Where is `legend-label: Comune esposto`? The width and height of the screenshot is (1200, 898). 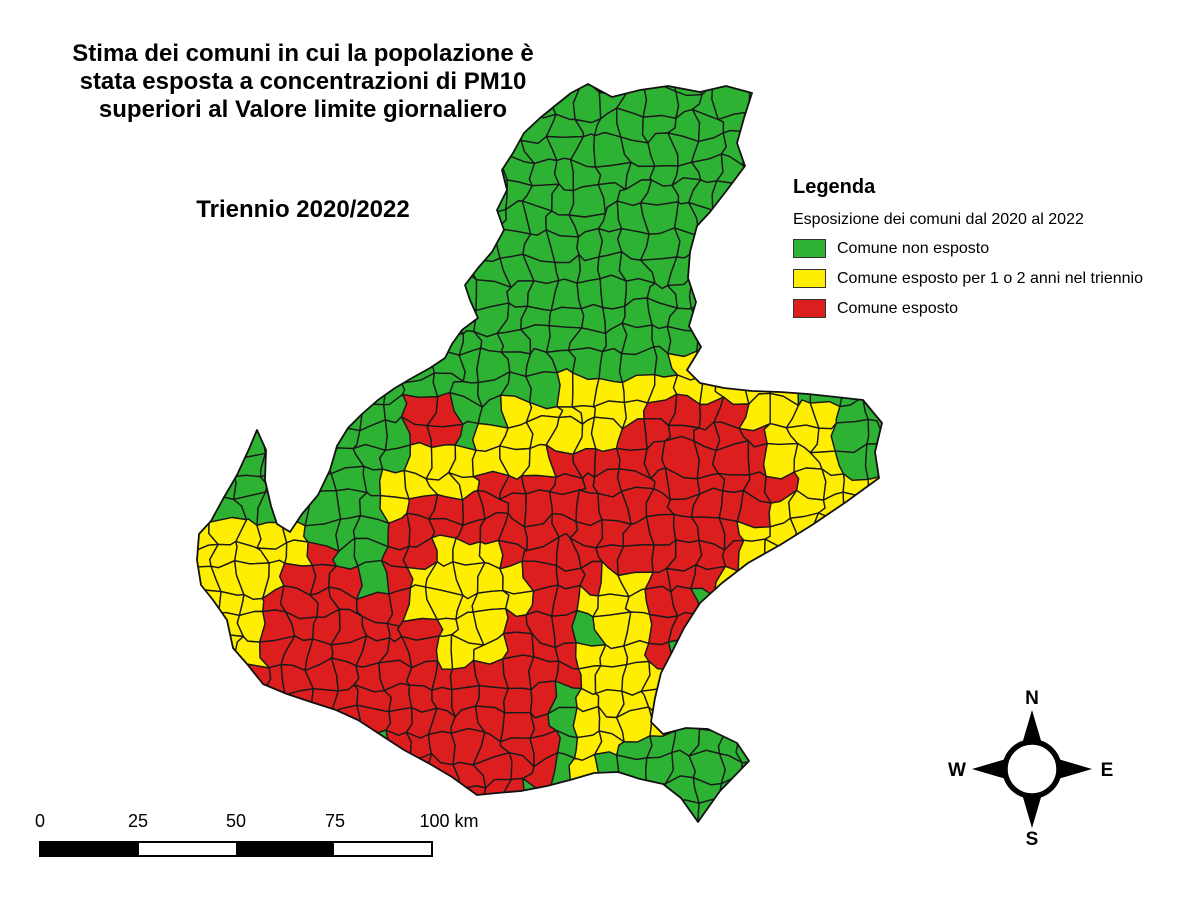
legend-label: Comune esposto is located at coordinates (897, 308).